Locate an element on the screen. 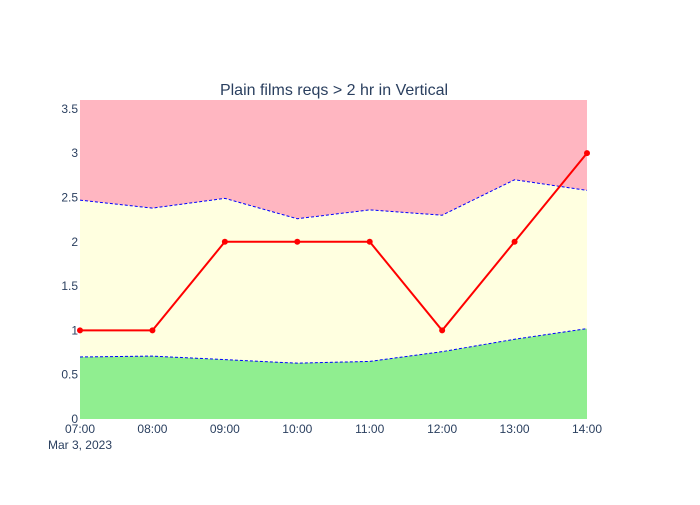  x-tick-label-2: 09:00 is located at coordinates (225, 429).